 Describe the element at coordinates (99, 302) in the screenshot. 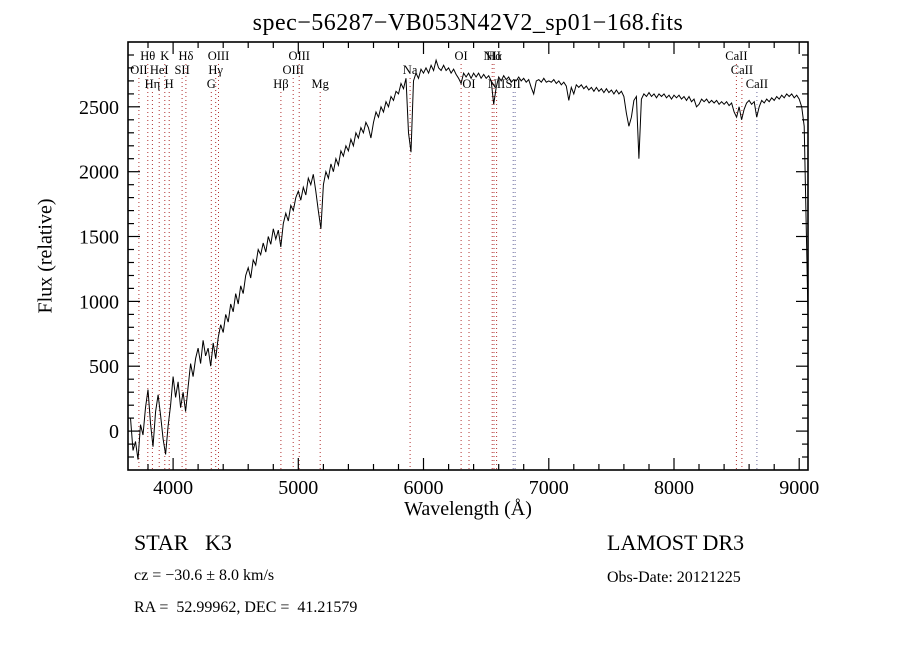

I see `y-tick-label: 1000` at that location.